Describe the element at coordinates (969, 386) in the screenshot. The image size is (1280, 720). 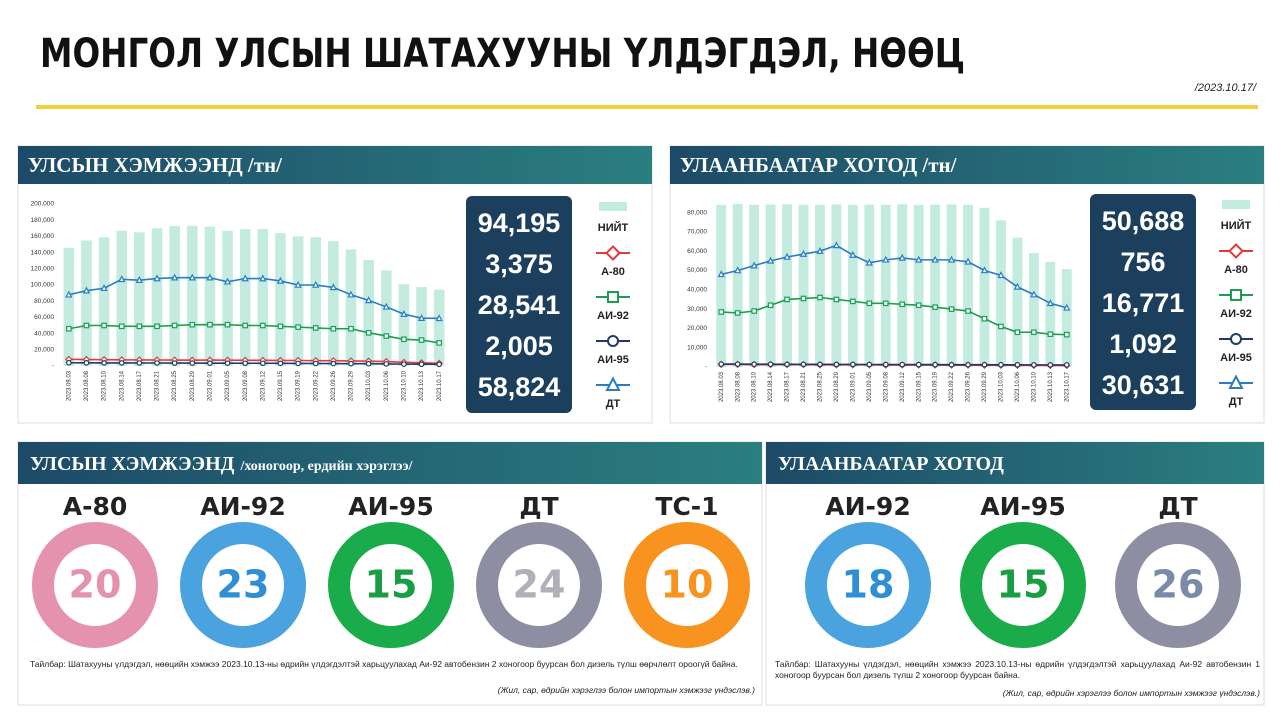
I see `x-tick-label: 2023.09.26` at that location.